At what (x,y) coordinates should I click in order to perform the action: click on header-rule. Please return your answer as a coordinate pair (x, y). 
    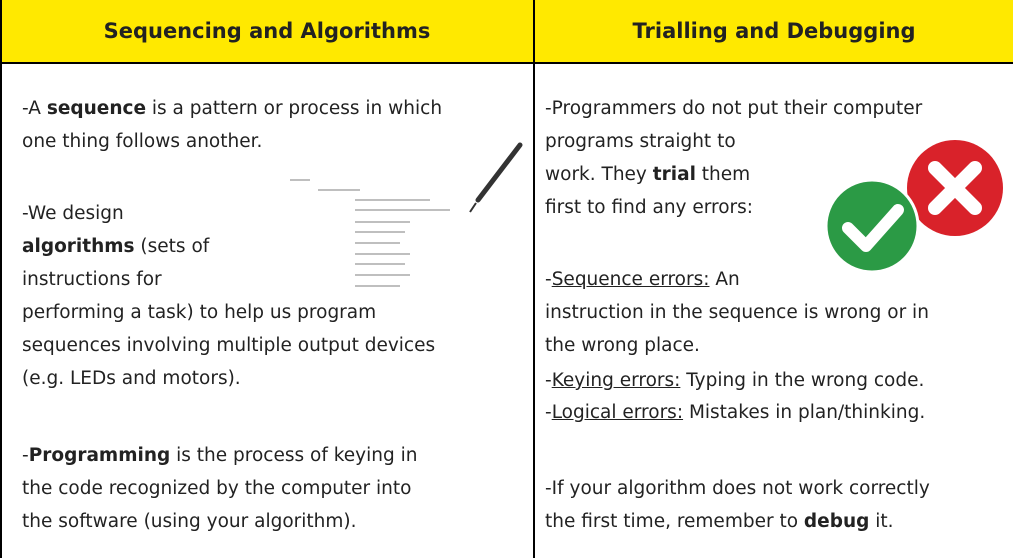
    Looking at the image, I should click on (506, 63).